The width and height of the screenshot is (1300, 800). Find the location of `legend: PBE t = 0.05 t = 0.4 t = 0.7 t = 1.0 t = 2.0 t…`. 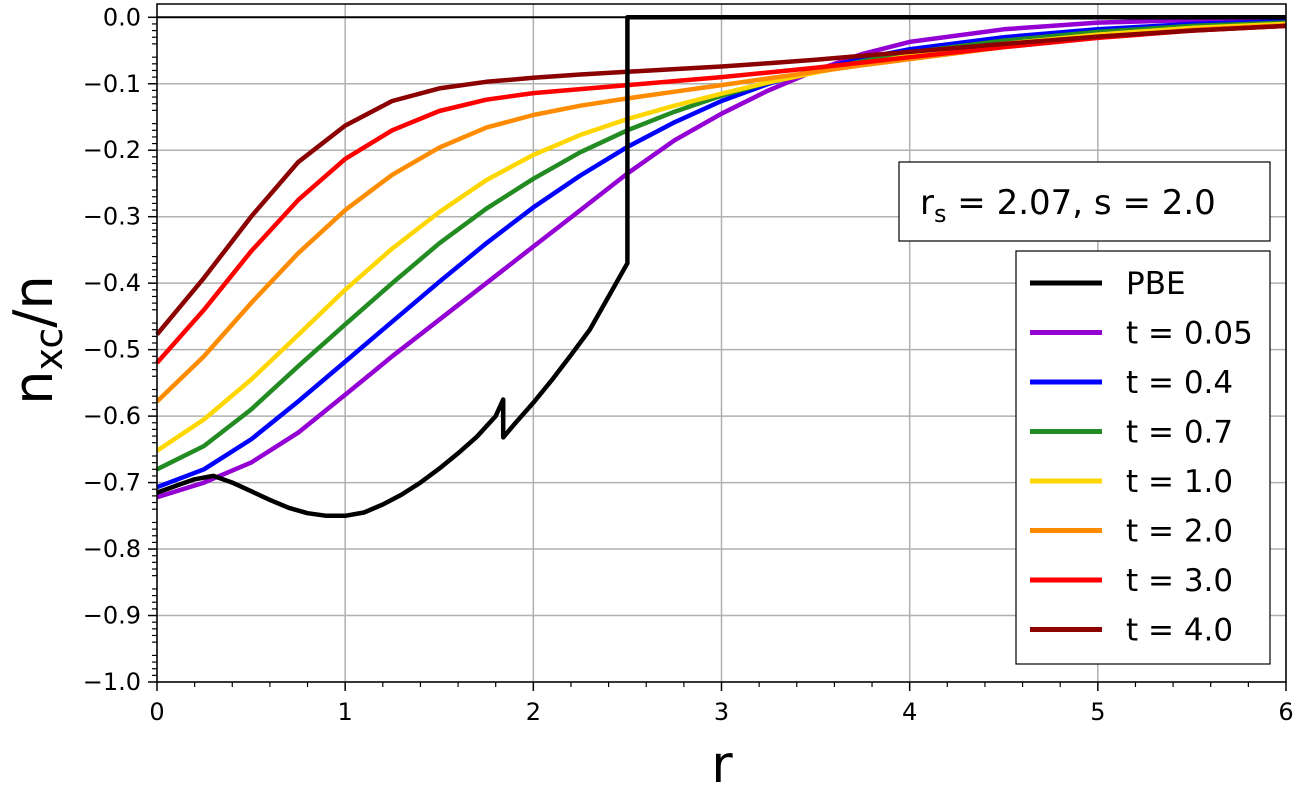

legend: PBE t = 0.05 t = 0.4 t = 0.7 t = 1.0 t = 2.0 t… is located at coordinates (1143, 457).